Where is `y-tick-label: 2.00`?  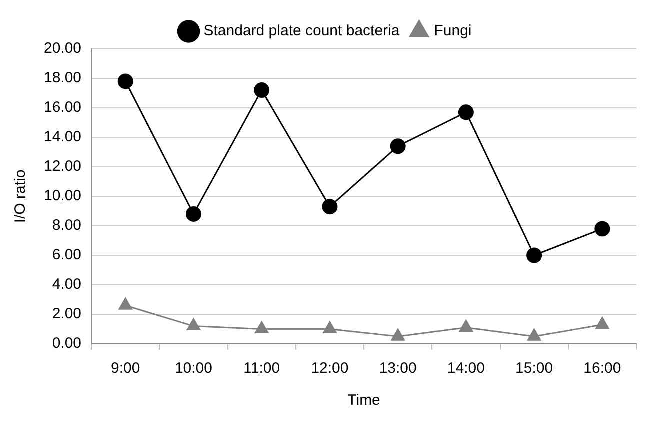 y-tick-label: 2.00 is located at coordinates (67, 314).